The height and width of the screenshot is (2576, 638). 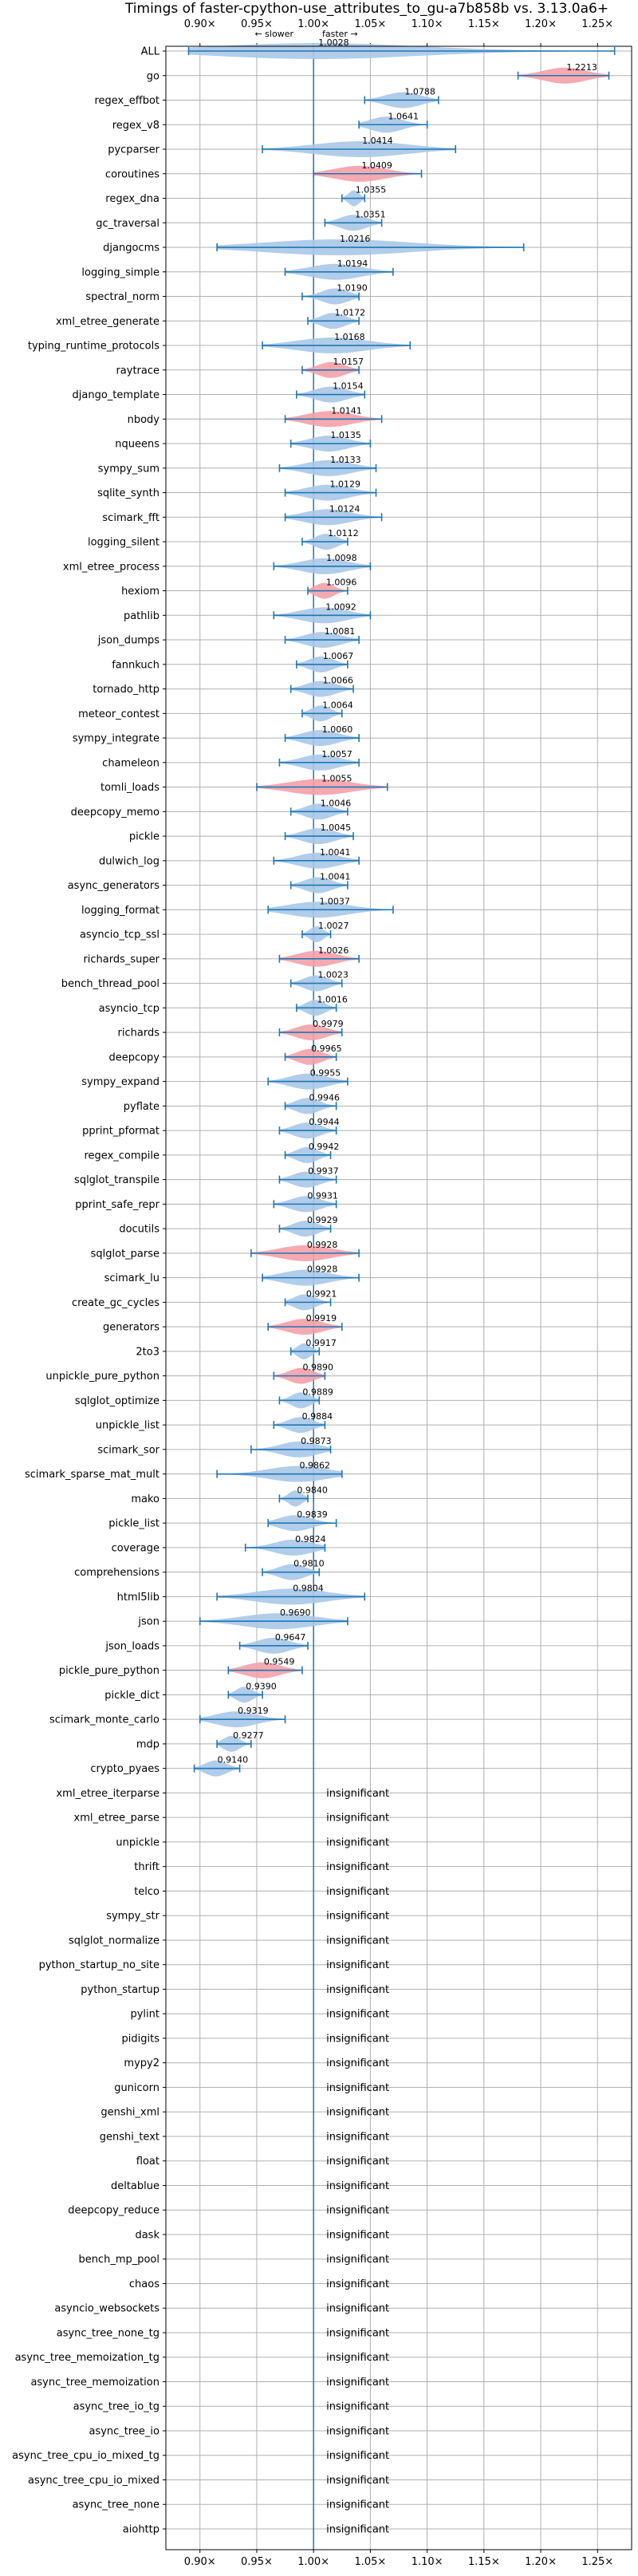 What do you see at coordinates (122, 959) in the screenshot?
I see `category-label: richards_super` at bounding box center [122, 959].